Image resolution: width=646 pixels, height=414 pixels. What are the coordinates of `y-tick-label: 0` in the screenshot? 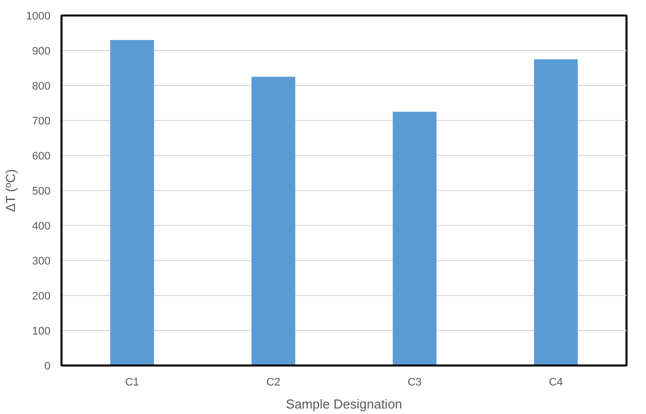 It's located at (47, 366).